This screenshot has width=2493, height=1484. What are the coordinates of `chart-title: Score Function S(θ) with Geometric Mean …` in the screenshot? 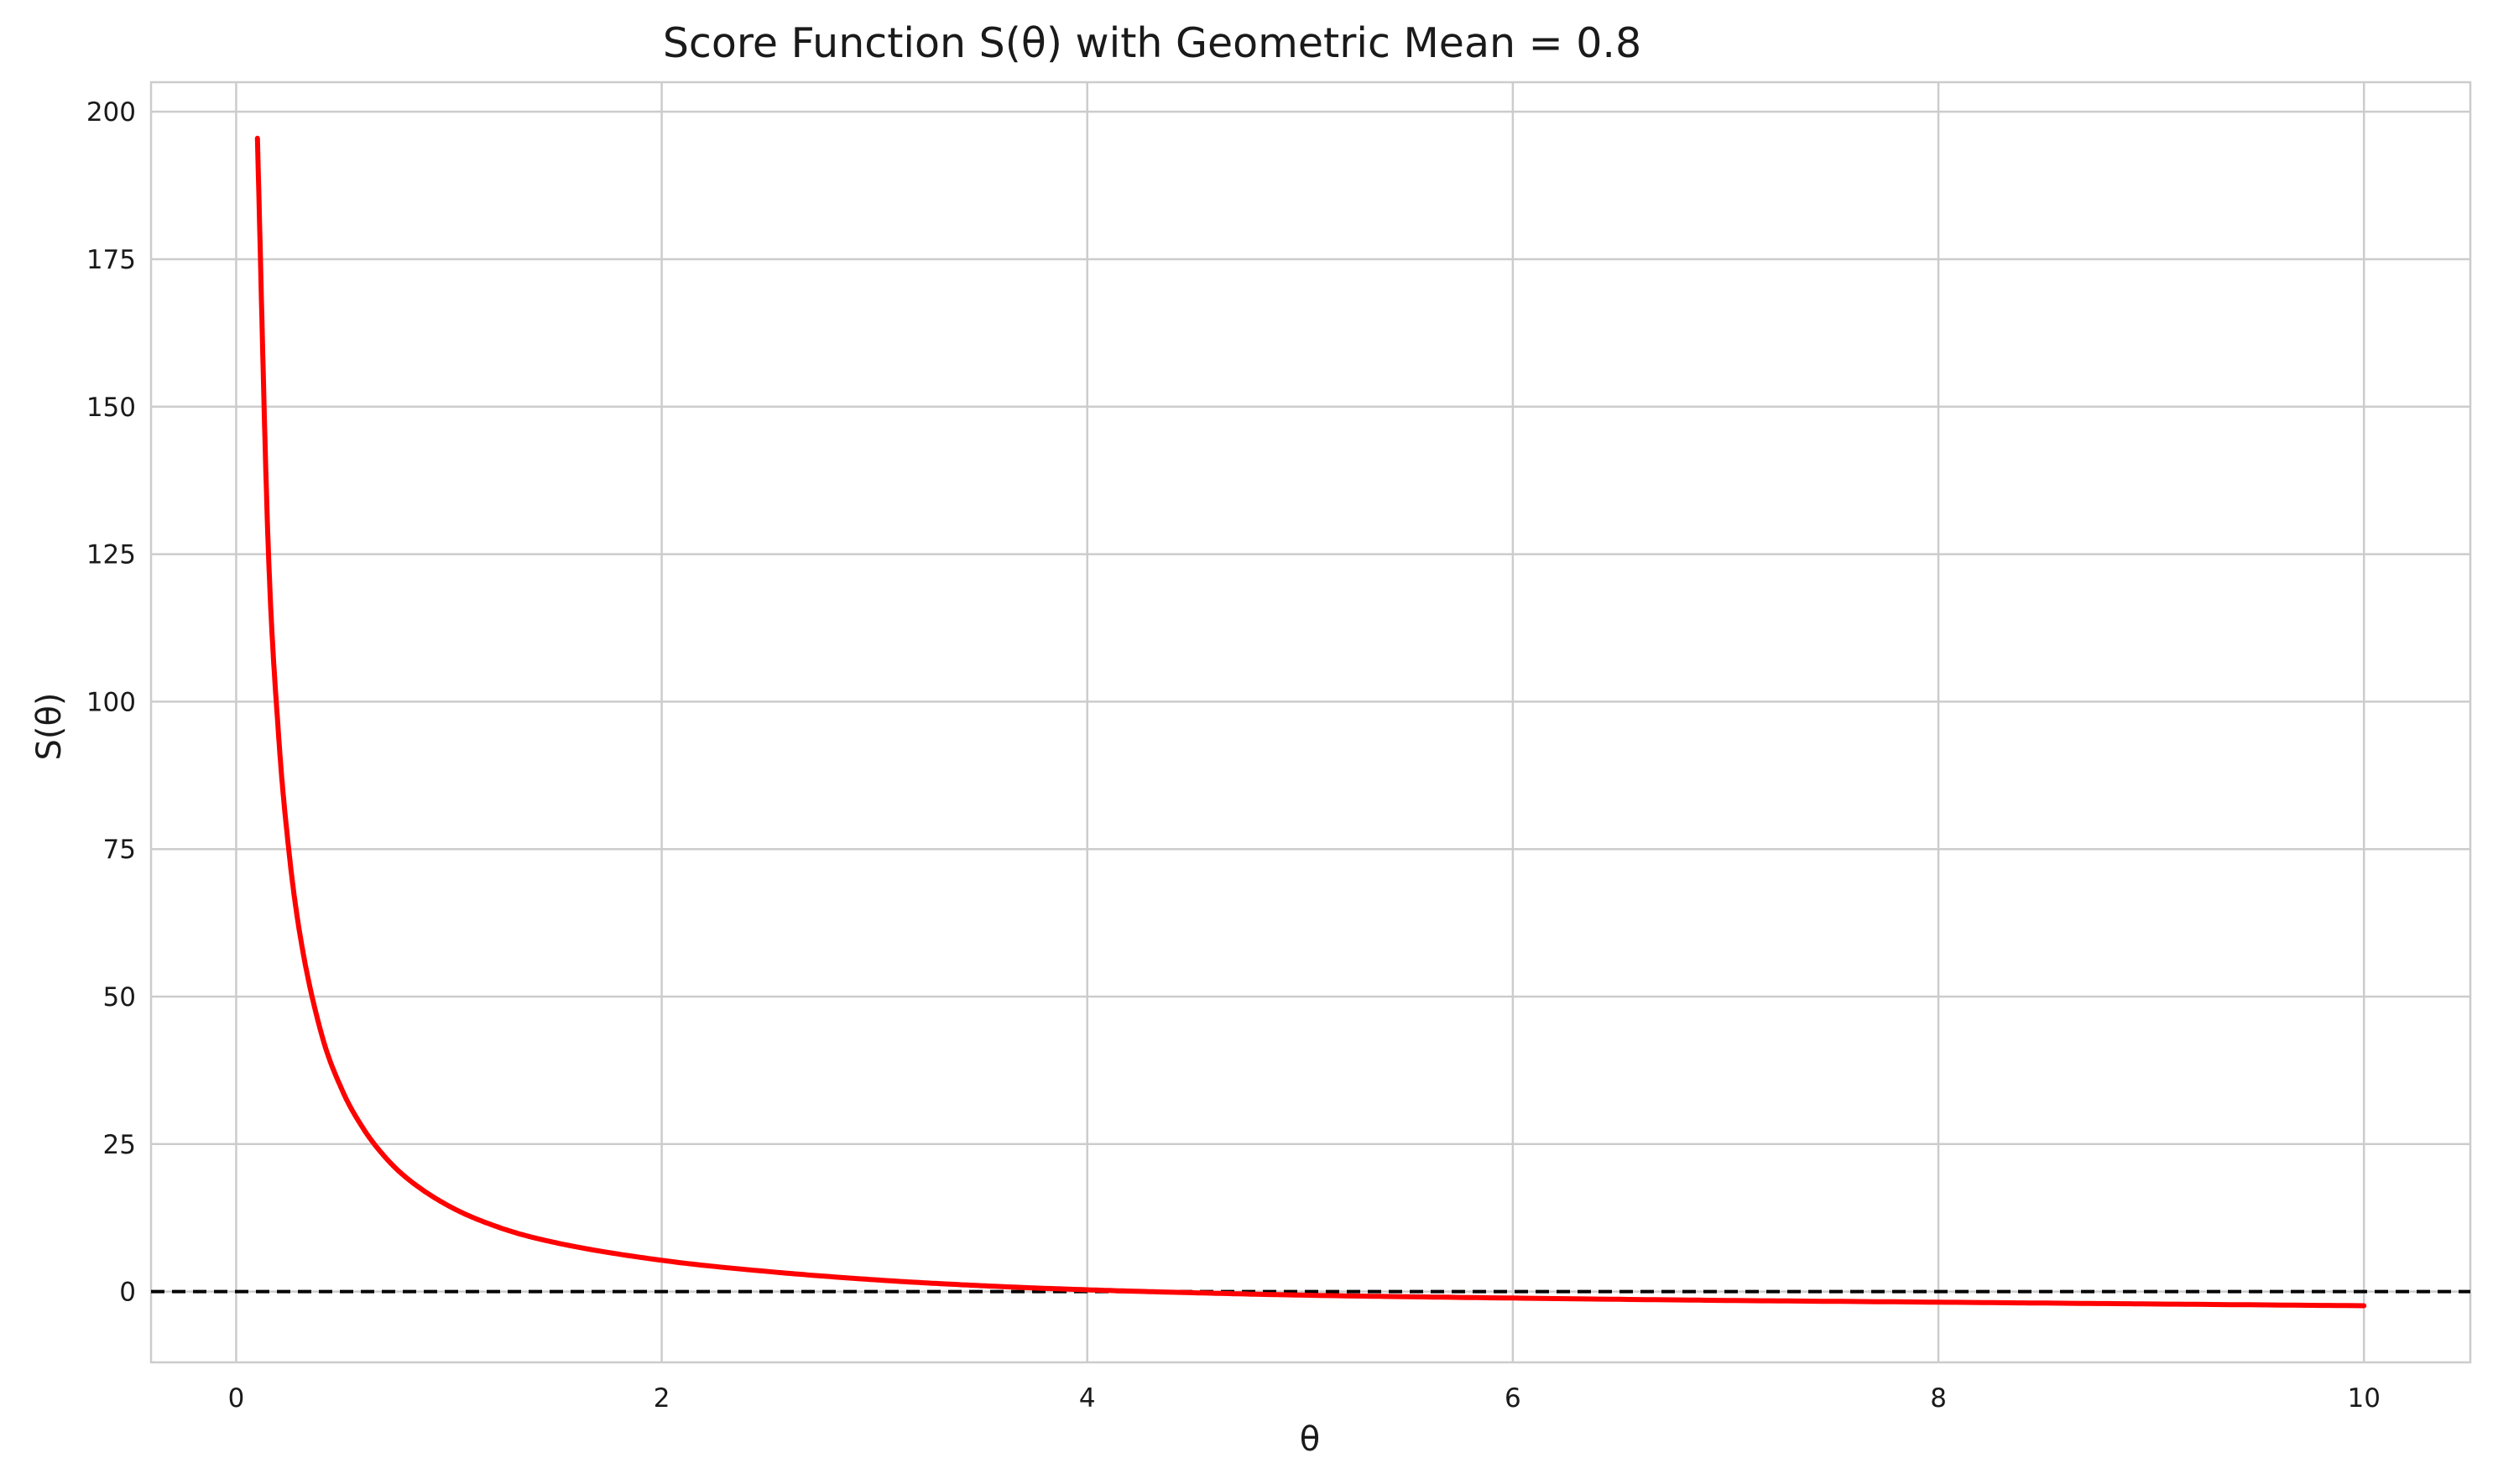 It's located at (1152, 43).